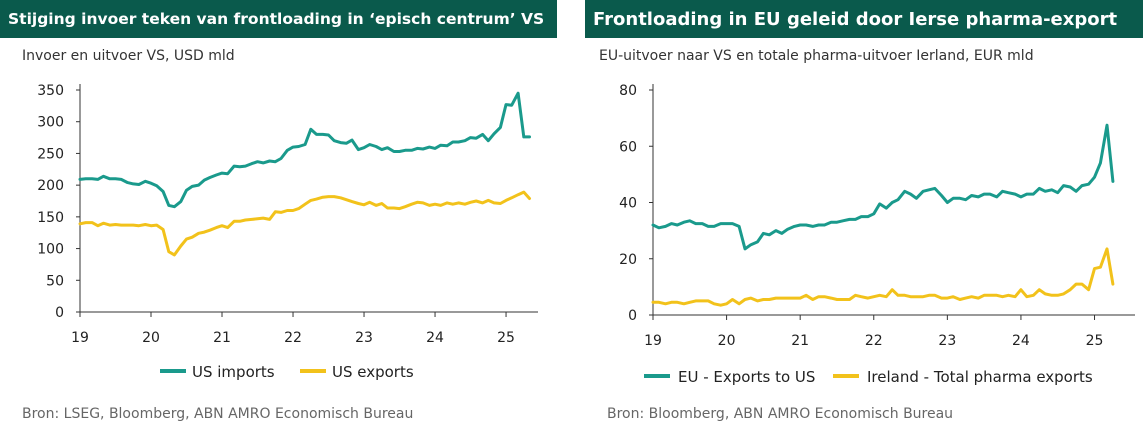 The width and height of the screenshot is (1147, 428). What do you see at coordinates (50, 186) in the screenshot?
I see `left-y-tick-label: 200` at bounding box center [50, 186].